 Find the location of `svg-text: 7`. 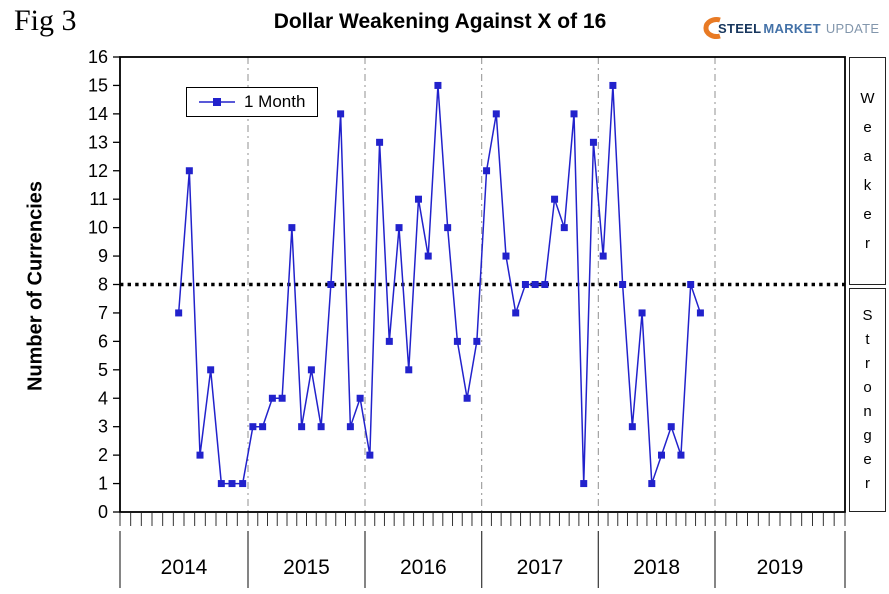

svg-text: 7 is located at coordinates (103, 313).